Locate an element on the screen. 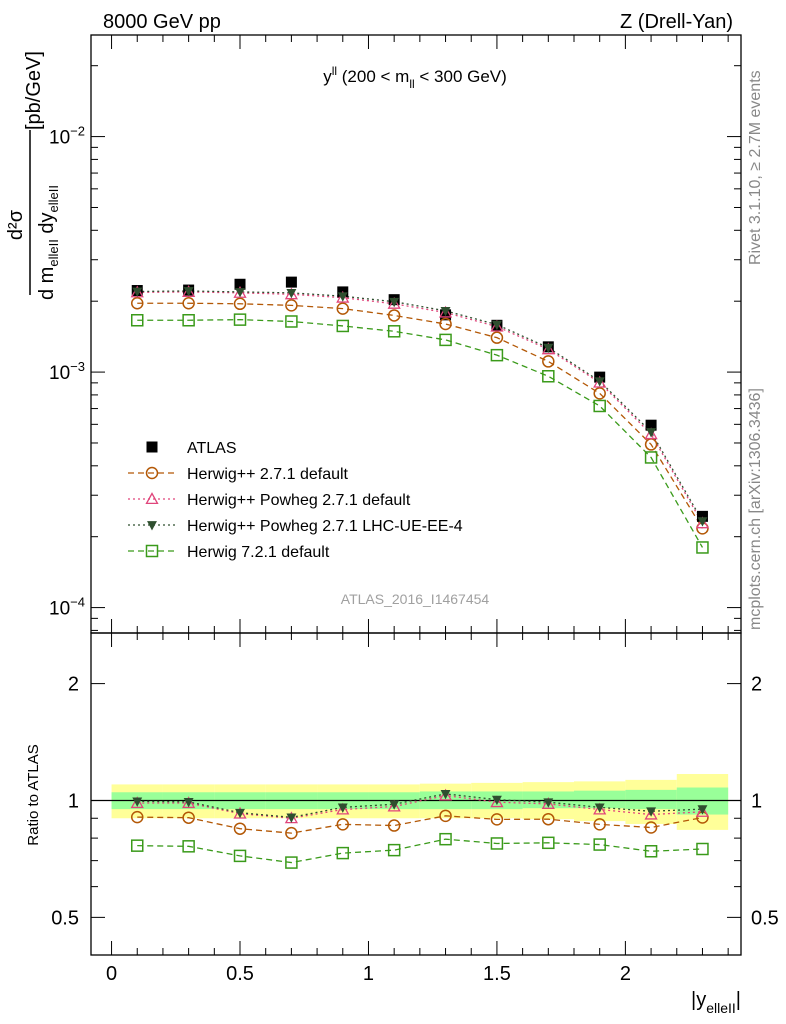 Image resolution: width=786 pixels, height=1024 pixels. legend-label-0: ATLAS is located at coordinates (212, 448).